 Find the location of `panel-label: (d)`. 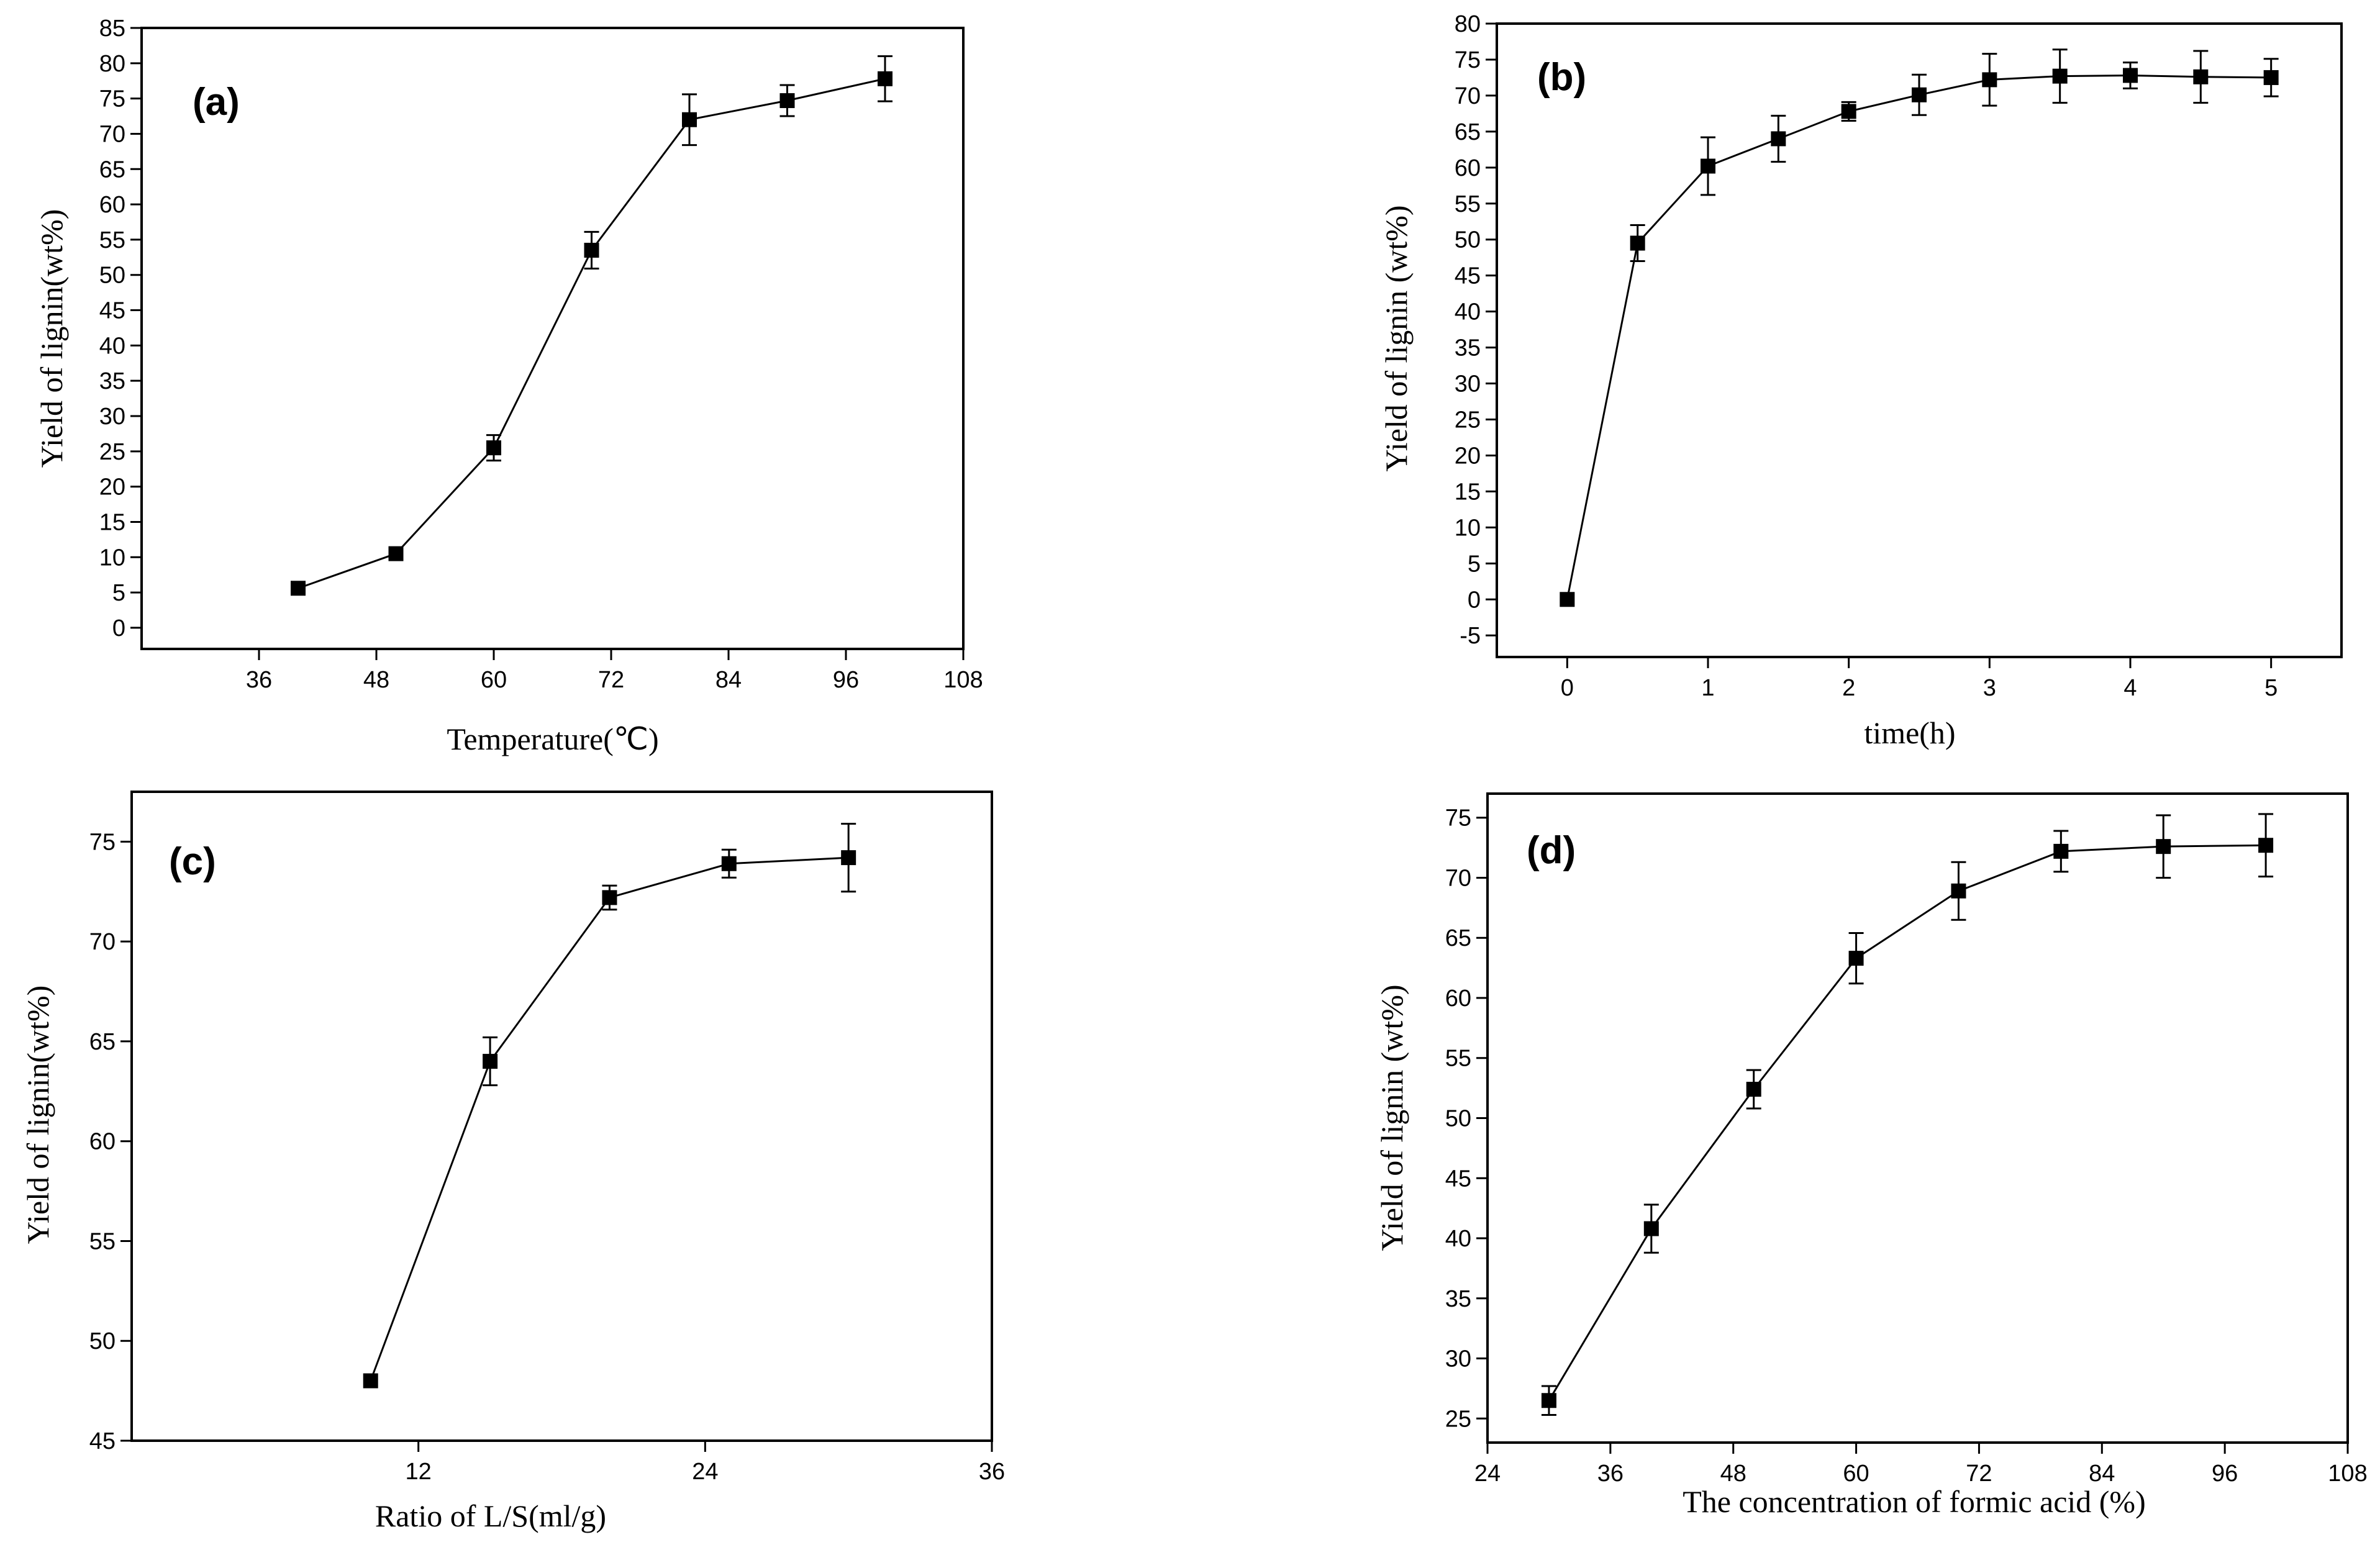

panel-label: (d) is located at coordinates (1552, 850).